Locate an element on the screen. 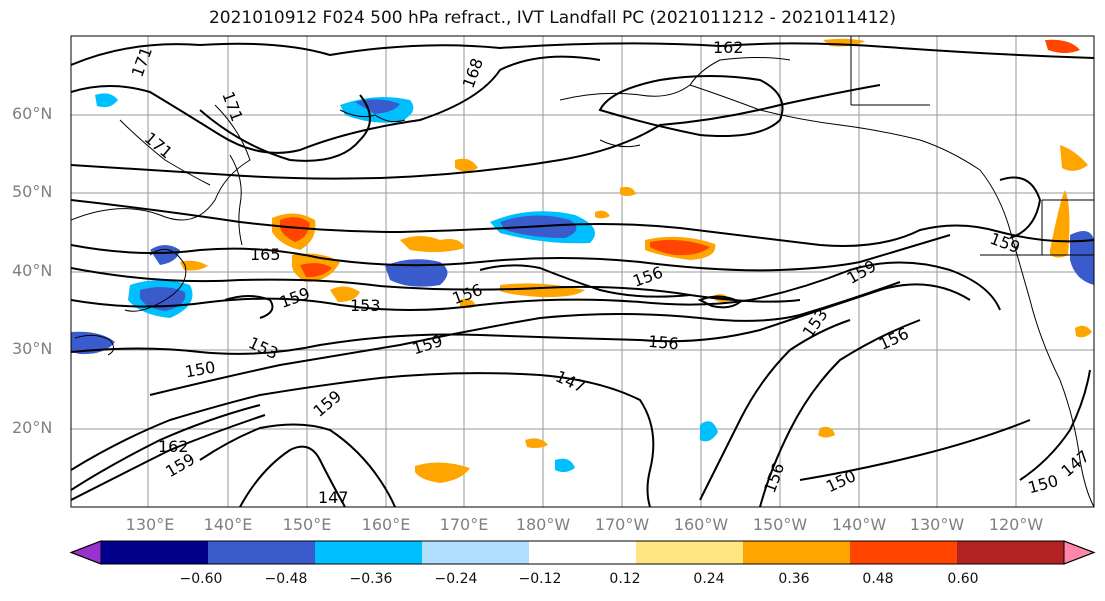  contour-label: 147 is located at coordinates (333, 497).